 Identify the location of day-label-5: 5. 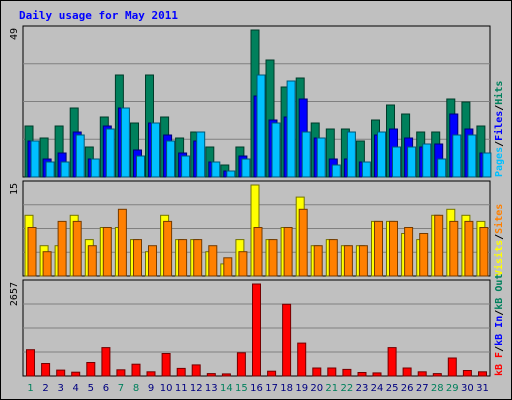
(91, 388).